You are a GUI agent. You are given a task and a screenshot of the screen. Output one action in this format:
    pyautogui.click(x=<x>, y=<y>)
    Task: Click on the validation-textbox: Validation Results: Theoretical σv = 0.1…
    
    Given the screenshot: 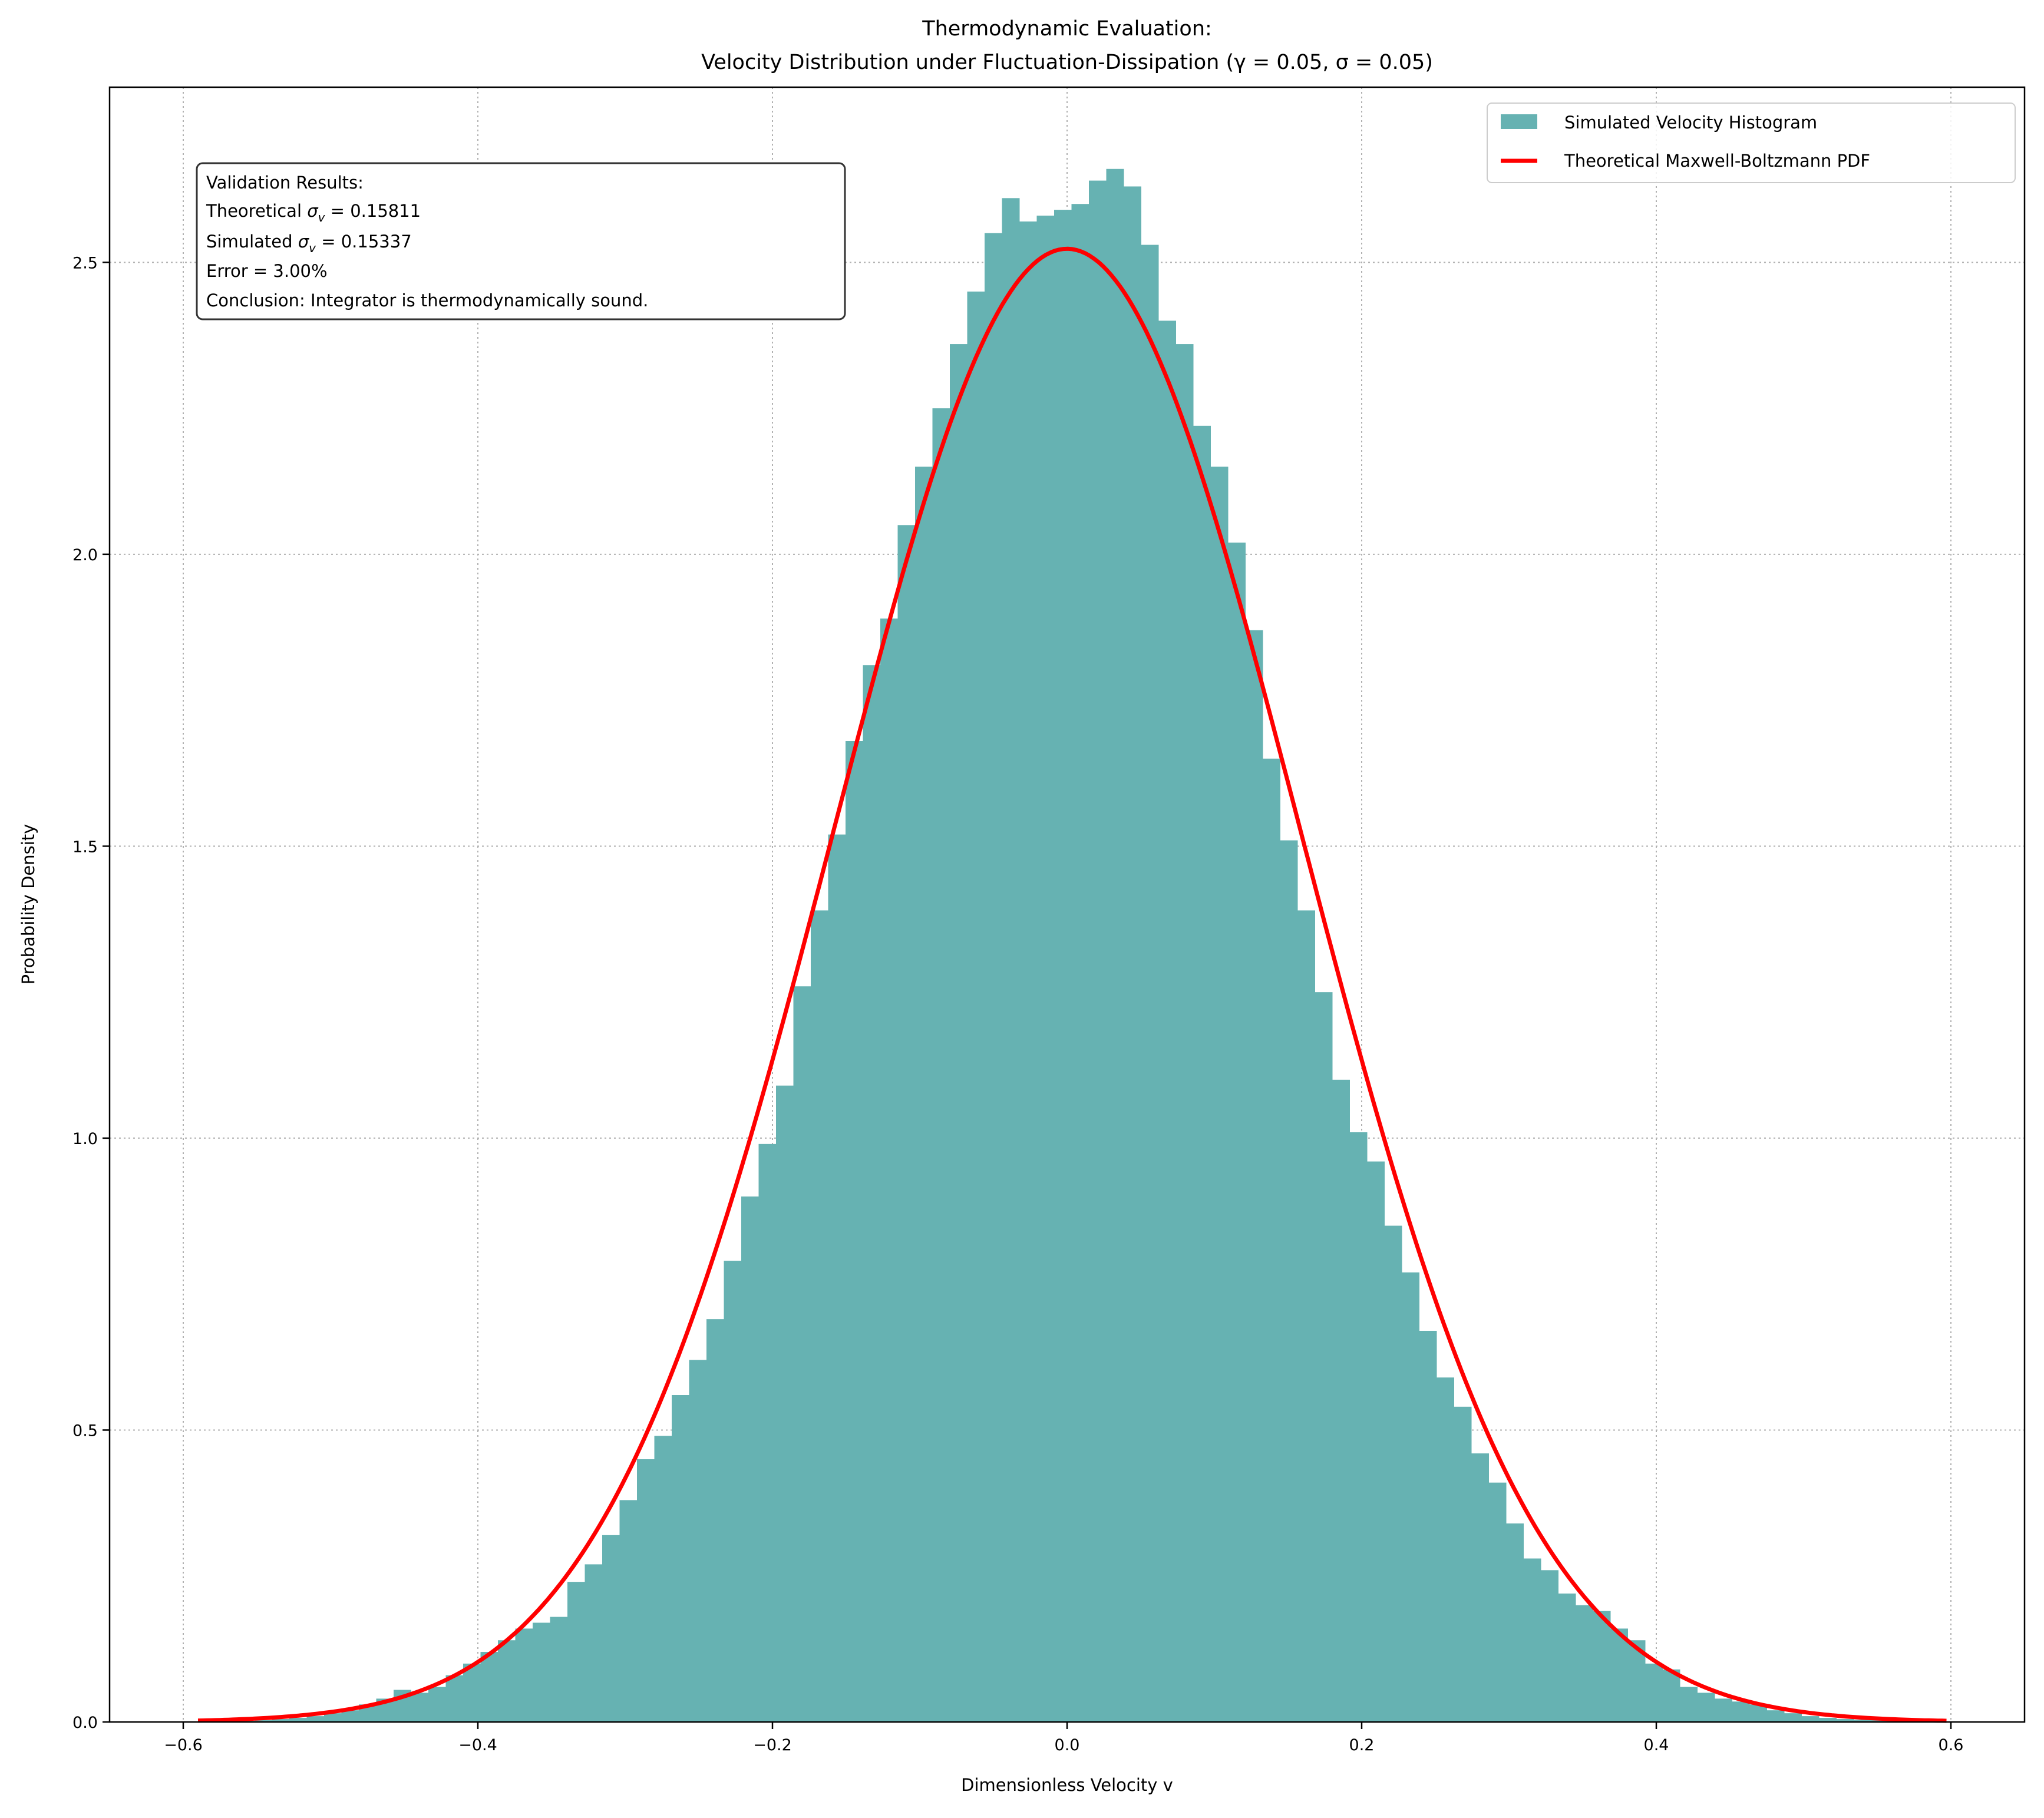 What is the action you would take?
    pyautogui.click(x=521, y=241)
    